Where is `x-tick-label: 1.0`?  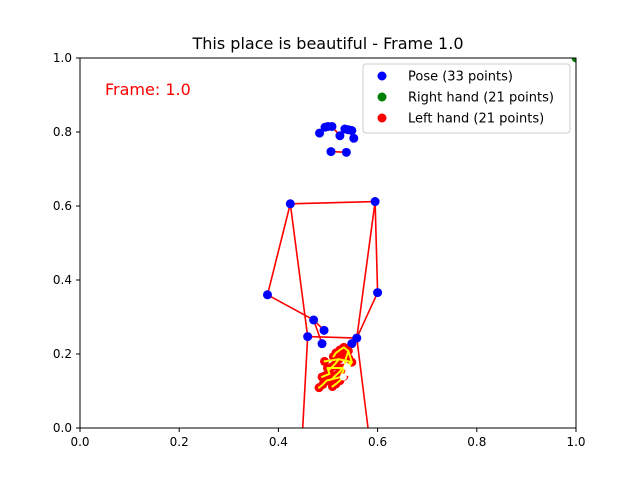
x-tick-label: 1.0 is located at coordinates (575, 442).